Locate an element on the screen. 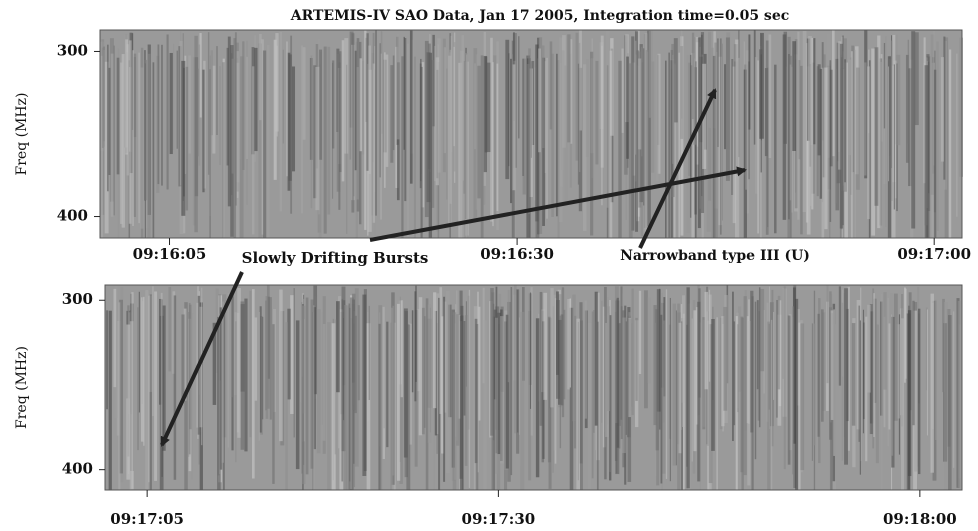 The height and width of the screenshot is (531, 978). arrow is located at coordinates (677, 168).